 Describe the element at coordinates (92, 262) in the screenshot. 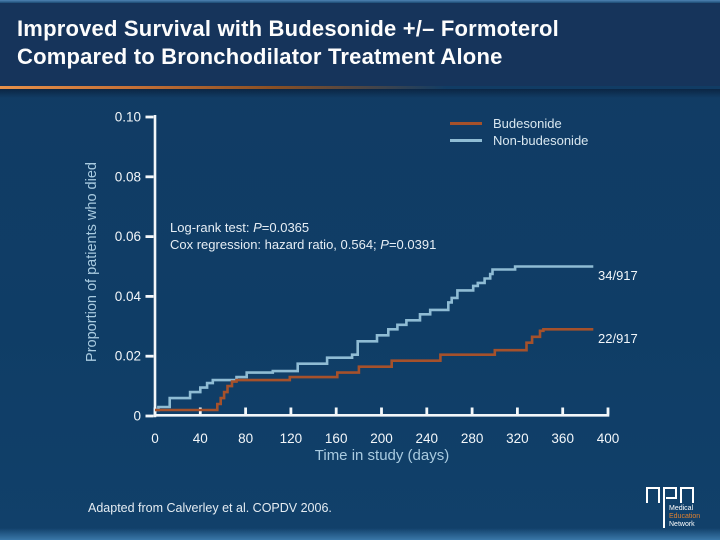

I see `y-axis-title: Proportion of patients who died` at that location.